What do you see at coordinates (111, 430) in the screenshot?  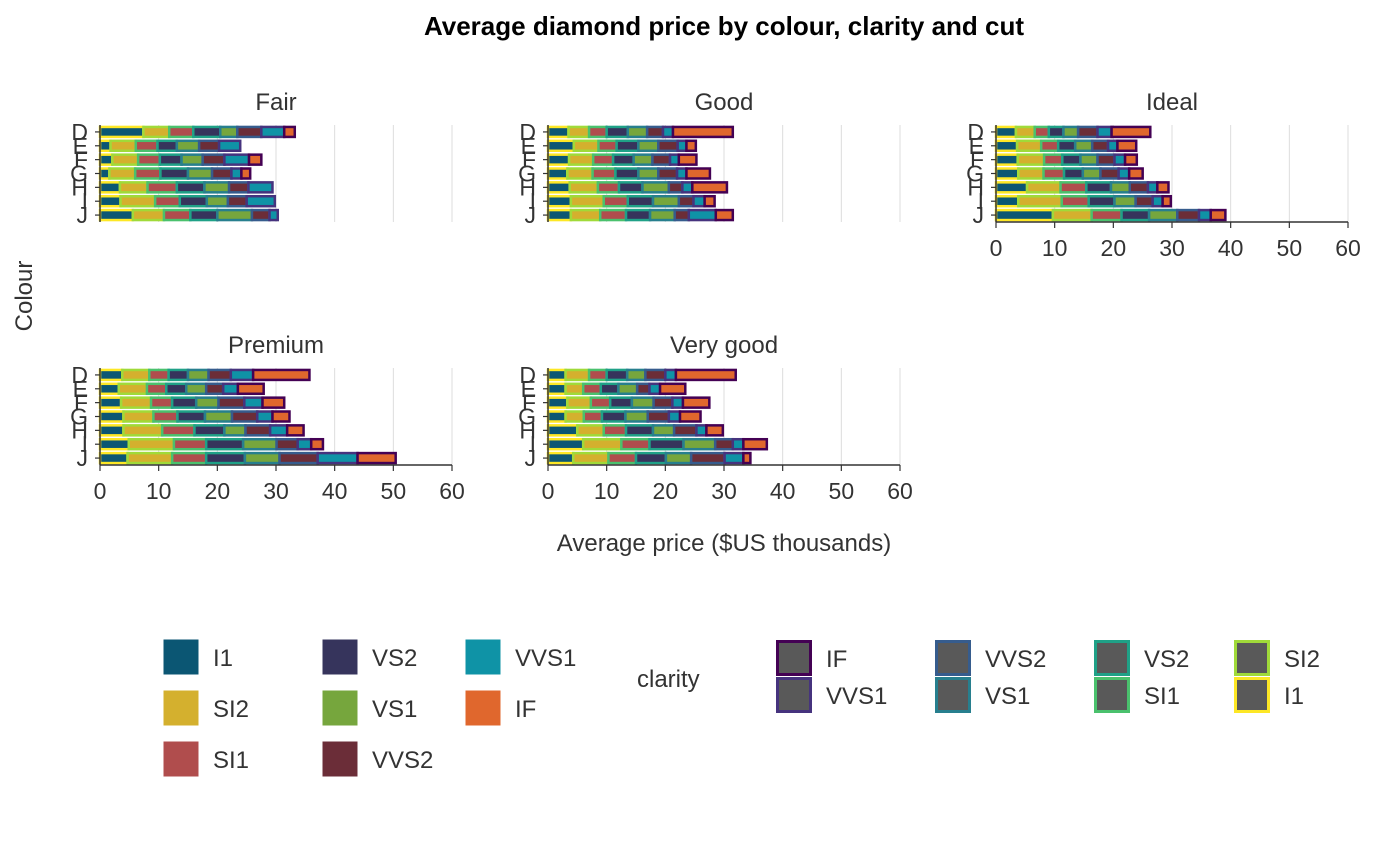 I see `bar-premium-h-i1` at bounding box center [111, 430].